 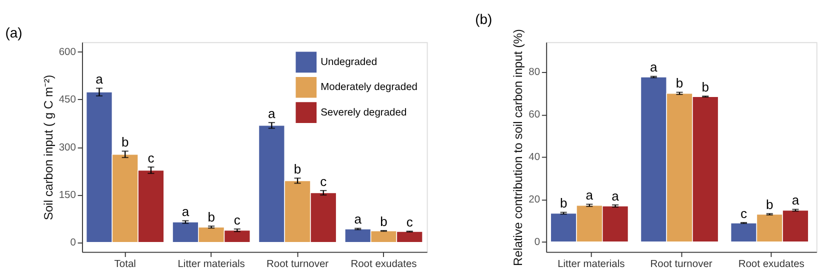 What do you see at coordinates (13, 32) in the screenshot?
I see `chart-title: (a)` at bounding box center [13, 32].